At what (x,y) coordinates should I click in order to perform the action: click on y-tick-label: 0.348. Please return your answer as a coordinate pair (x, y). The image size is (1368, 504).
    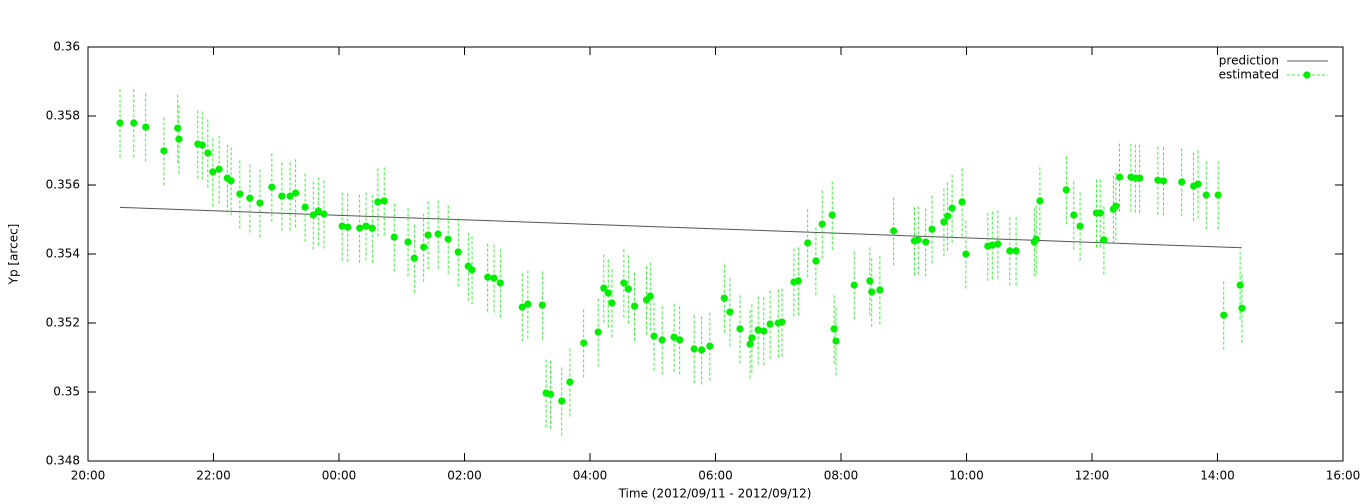
    Looking at the image, I should click on (63, 461).